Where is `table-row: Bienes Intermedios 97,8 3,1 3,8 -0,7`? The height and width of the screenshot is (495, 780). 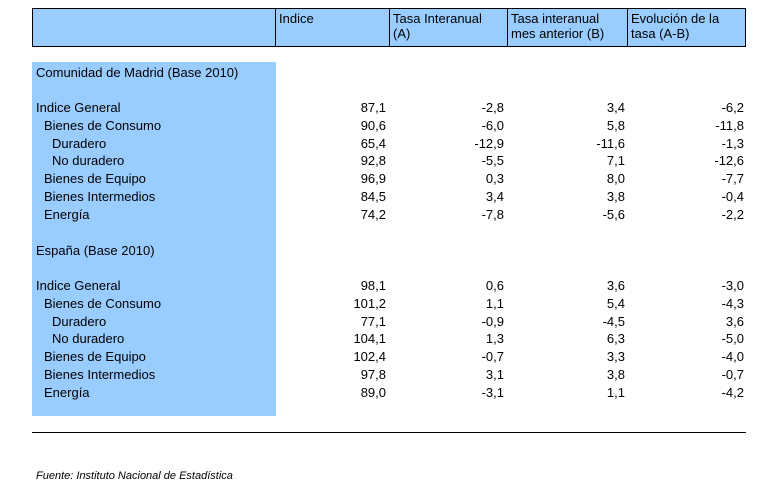 table-row: Bienes Intermedios 97,8 3,1 3,8 -0,7 is located at coordinates (390, 375).